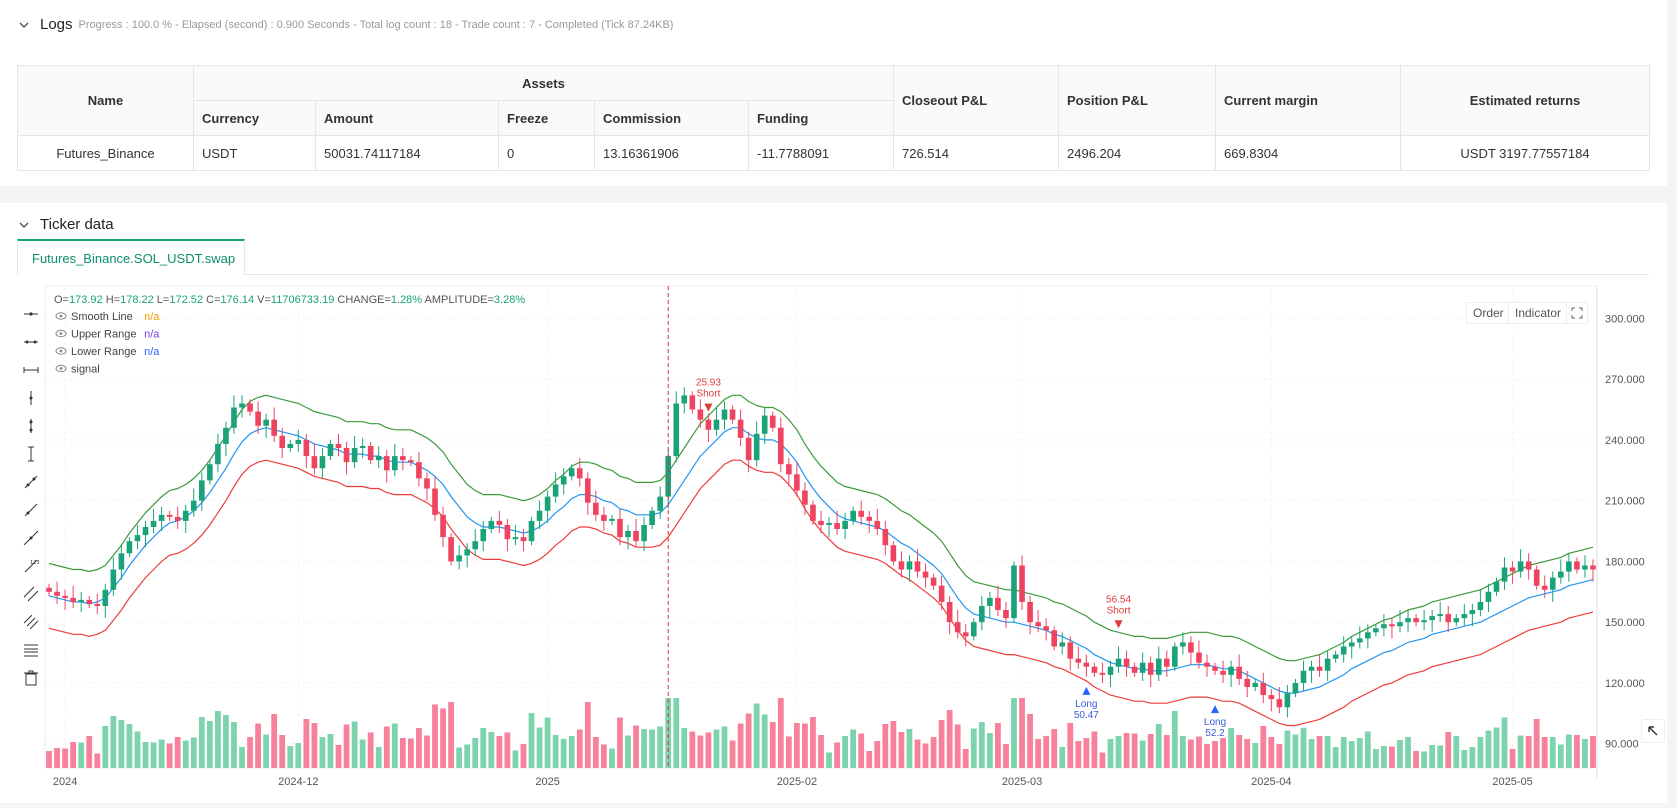  Describe the element at coordinates (31, 454) in the screenshot. I see `vertical-ray-icon` at that location.